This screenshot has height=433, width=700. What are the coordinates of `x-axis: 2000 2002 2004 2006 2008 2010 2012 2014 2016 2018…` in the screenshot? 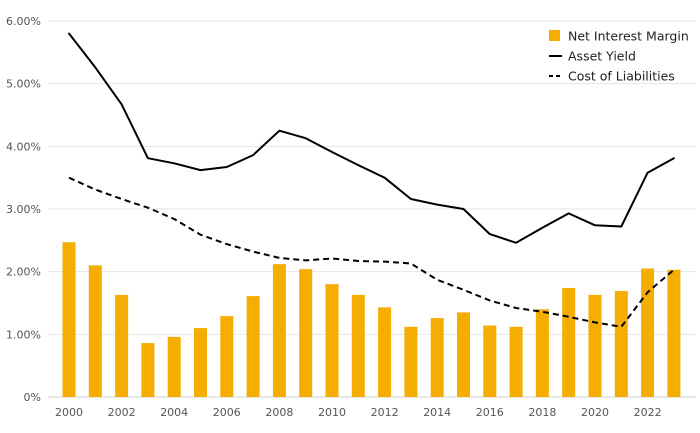 It's located at (358, 412).